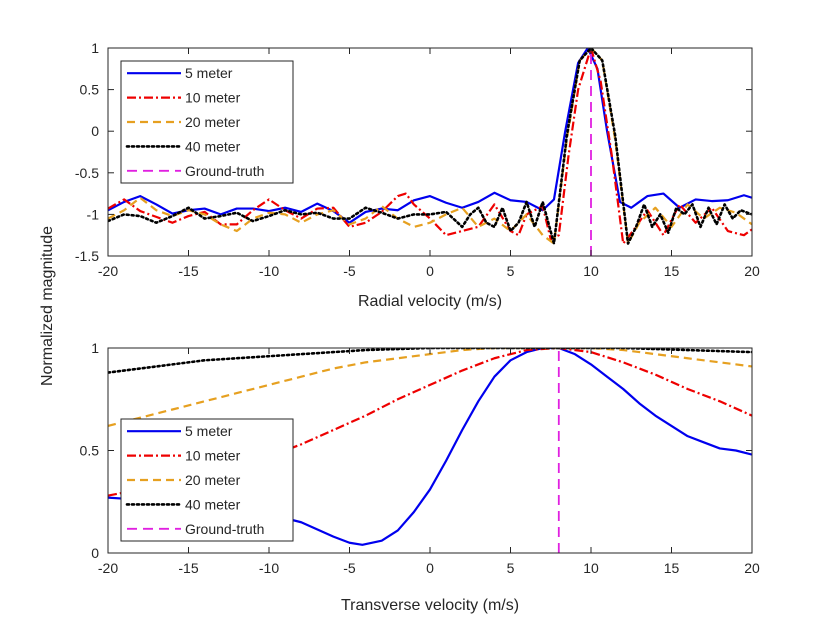  What do you see at coordinates (430, 605) in the screenshot?
I see `x-axis-label: Transverse velocity (m/s)` at bounding box center [430, 605].